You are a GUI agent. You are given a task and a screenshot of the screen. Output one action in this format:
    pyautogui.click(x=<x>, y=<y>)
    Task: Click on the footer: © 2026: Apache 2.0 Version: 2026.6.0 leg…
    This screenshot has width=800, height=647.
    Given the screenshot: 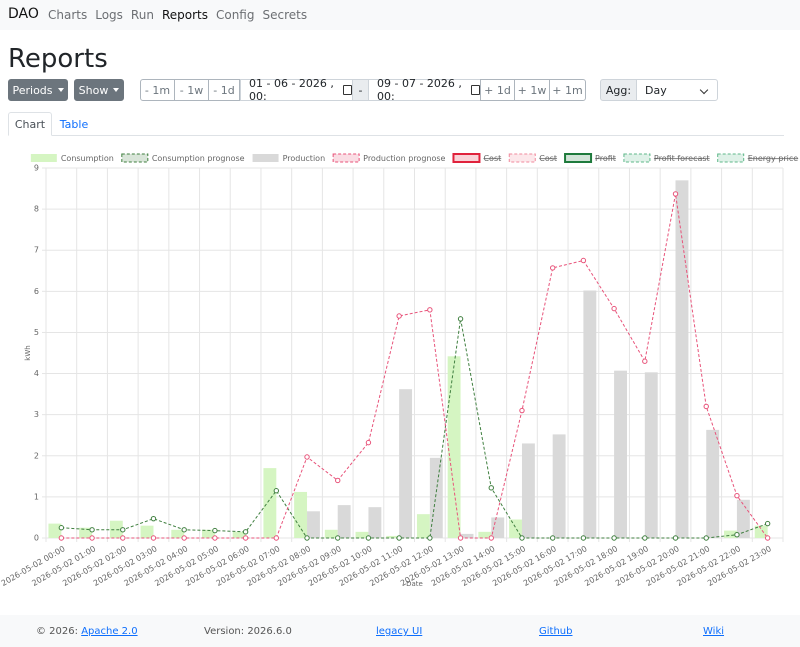 What is the action you would take?
    pyautogui.click(x=400, y=631)
    